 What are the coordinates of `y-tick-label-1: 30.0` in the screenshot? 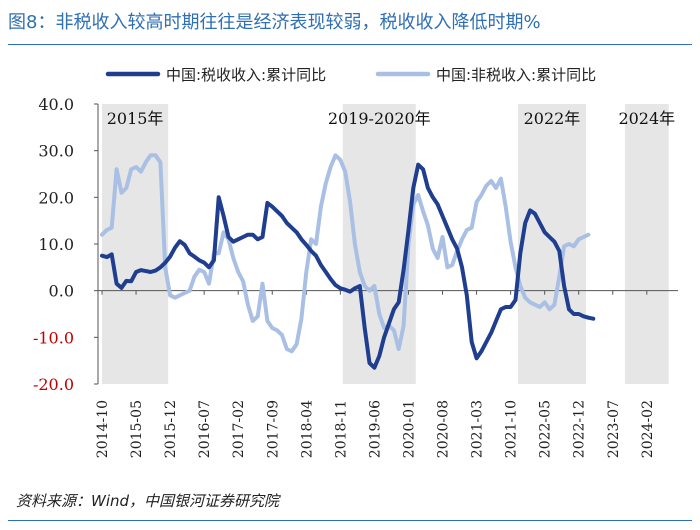 It's located at (56, 151).